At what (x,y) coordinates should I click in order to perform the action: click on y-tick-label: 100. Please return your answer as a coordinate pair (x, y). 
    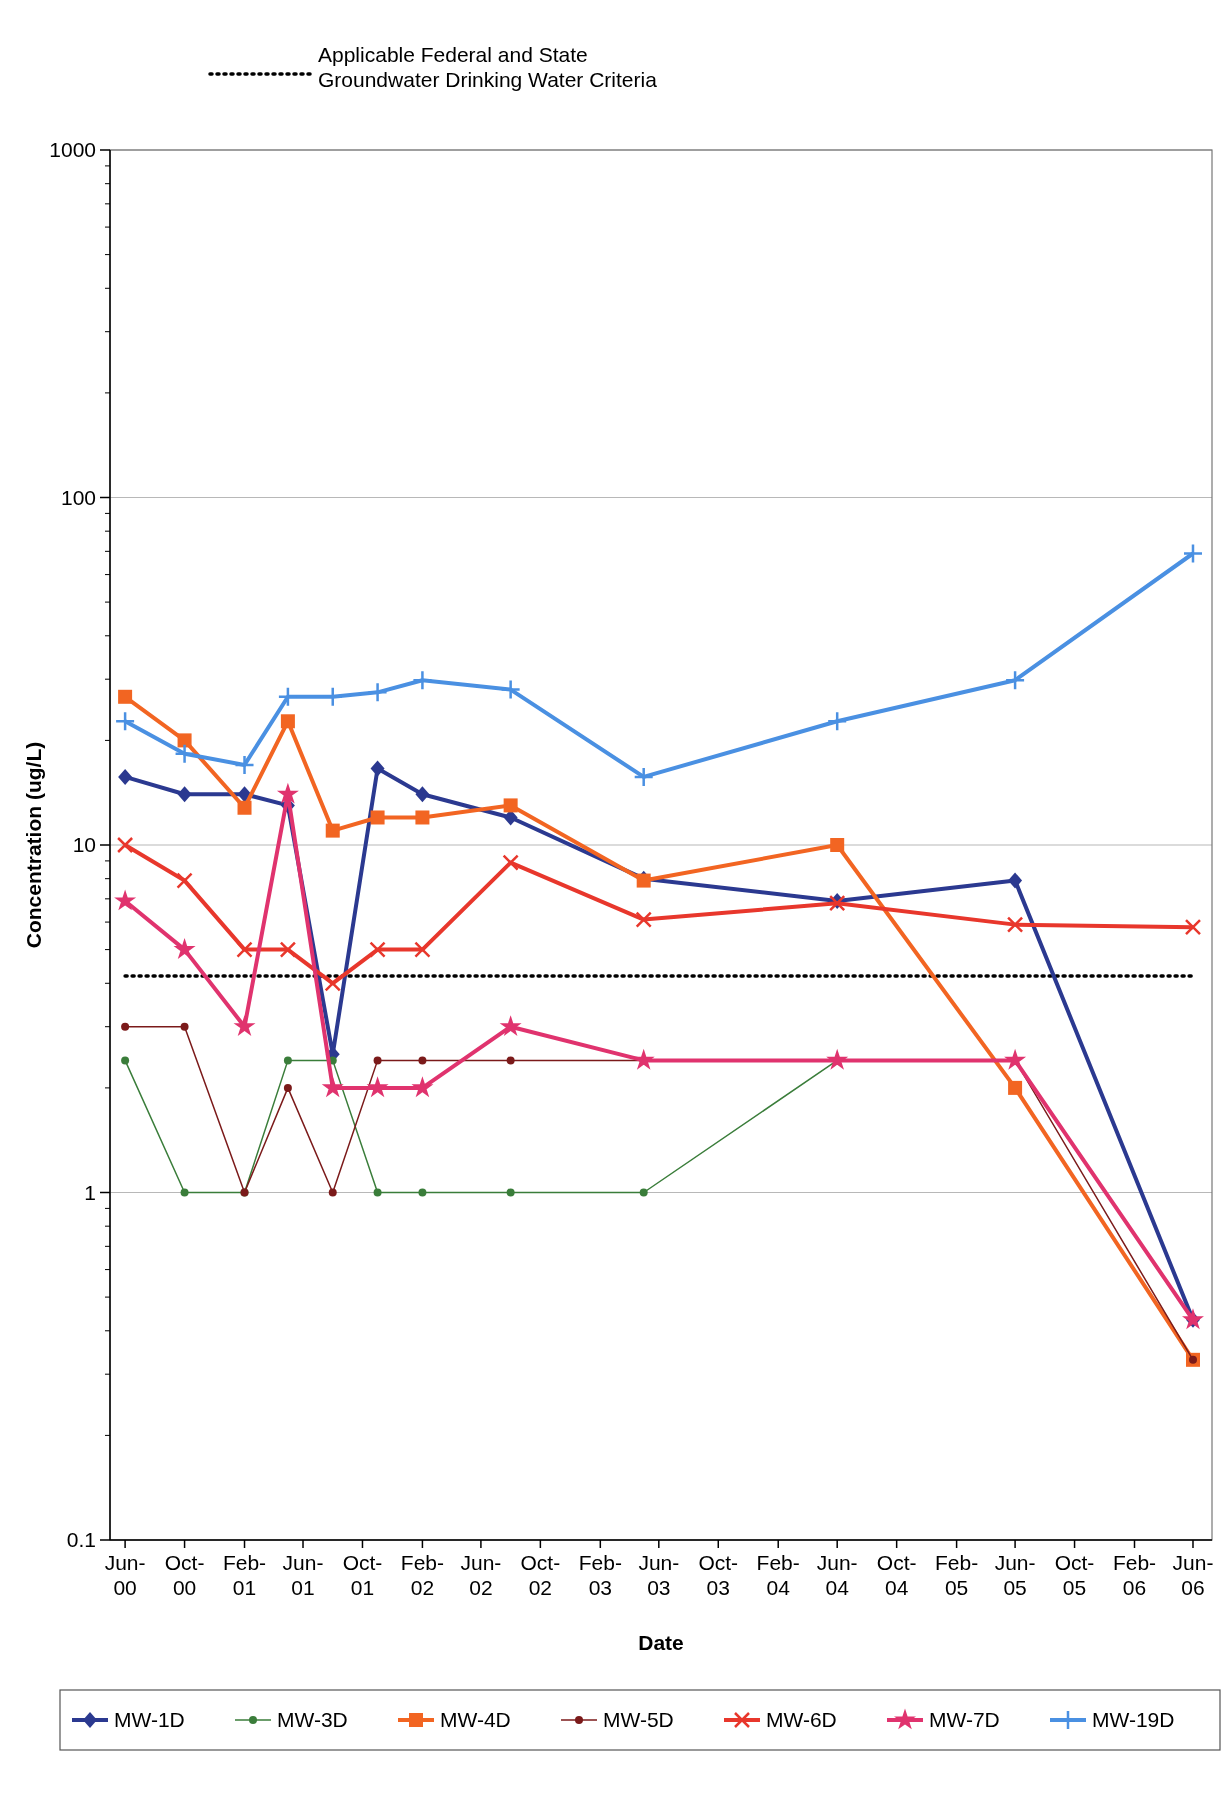
    Looking at the image, I should click on (78, 497).